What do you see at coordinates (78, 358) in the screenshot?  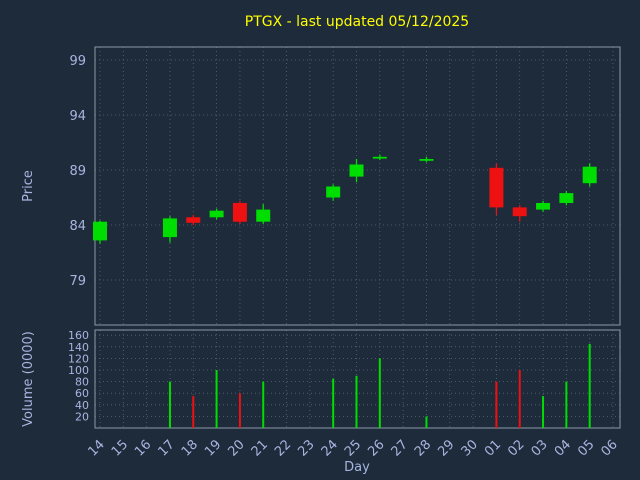 I see `volume-tick-label: 120` at bounding box center [78, 358].